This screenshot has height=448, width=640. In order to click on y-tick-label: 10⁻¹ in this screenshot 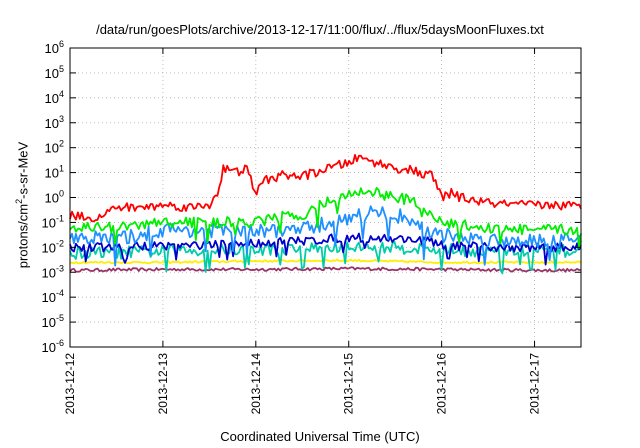, I will do `click(53, 221)`.